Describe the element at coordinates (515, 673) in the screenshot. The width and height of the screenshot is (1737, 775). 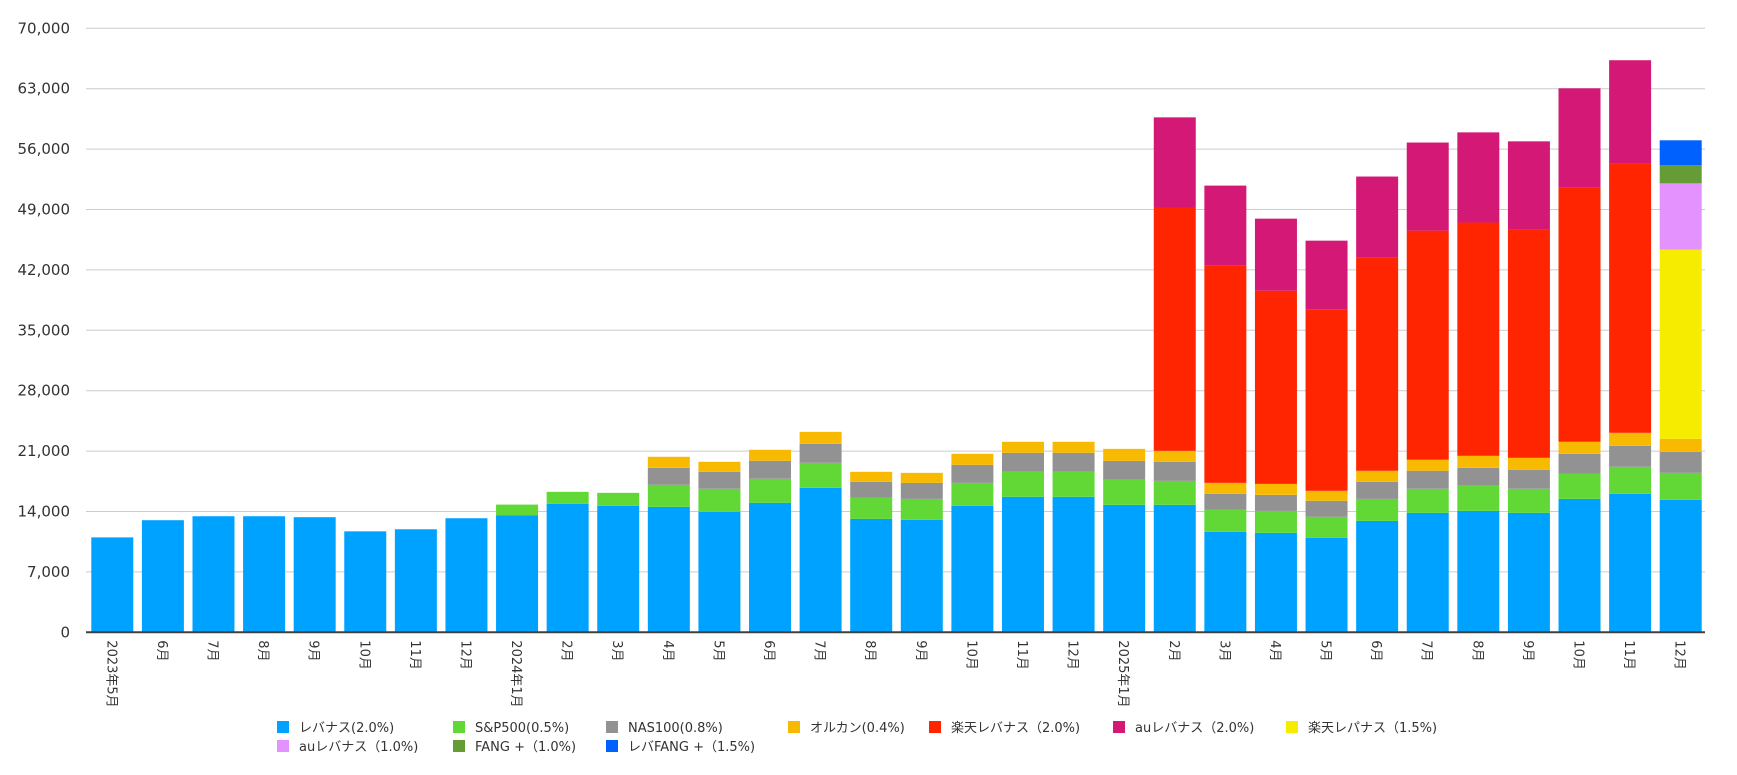
I see `x-tick-label: 2024年1月` at that location.